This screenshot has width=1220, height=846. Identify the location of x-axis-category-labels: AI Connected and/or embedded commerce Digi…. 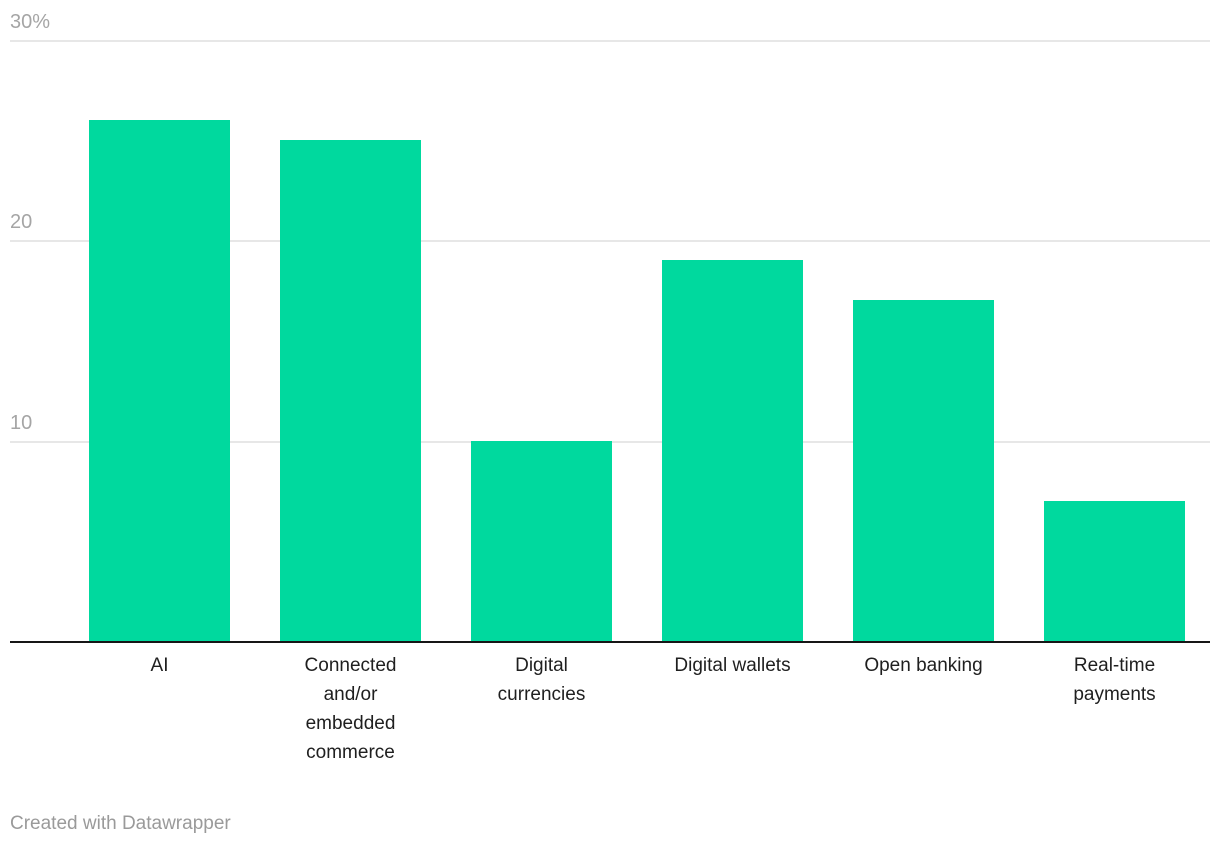
(637, 709).